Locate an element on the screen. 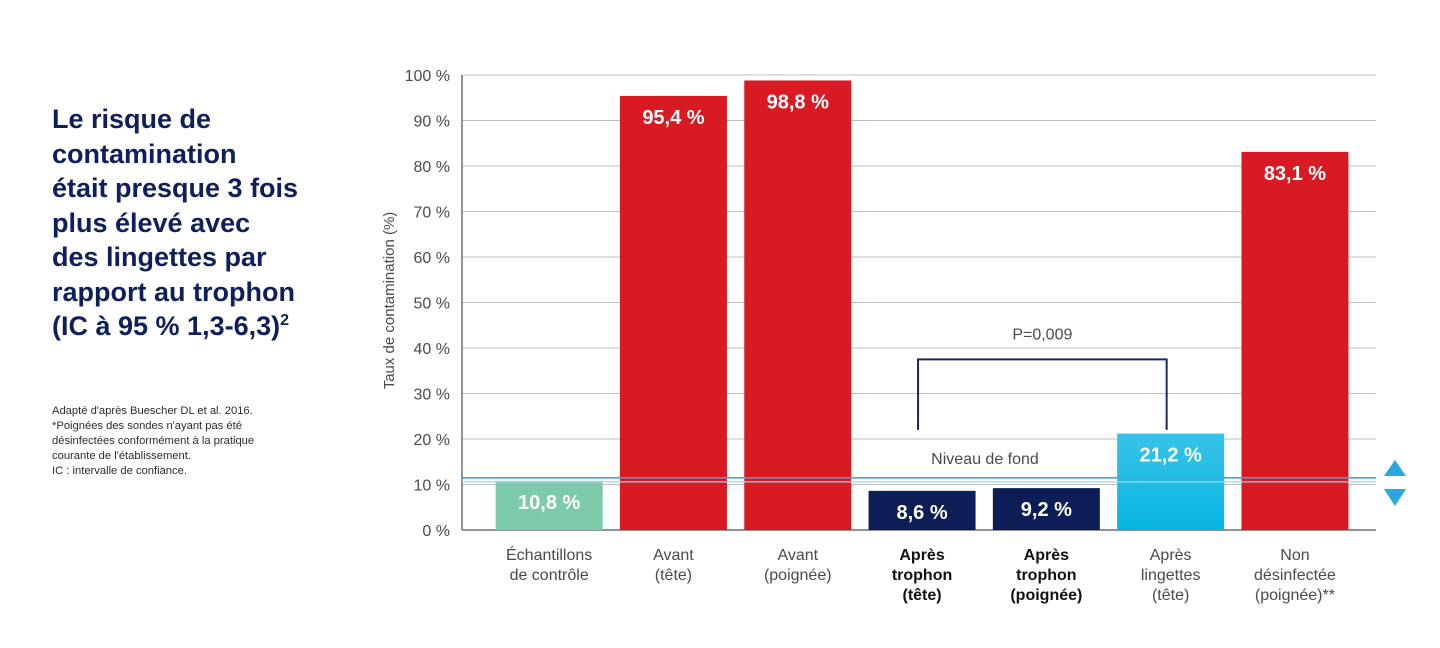  category-label: Après trophon (poignée) is located at coordinates (1046, 575).